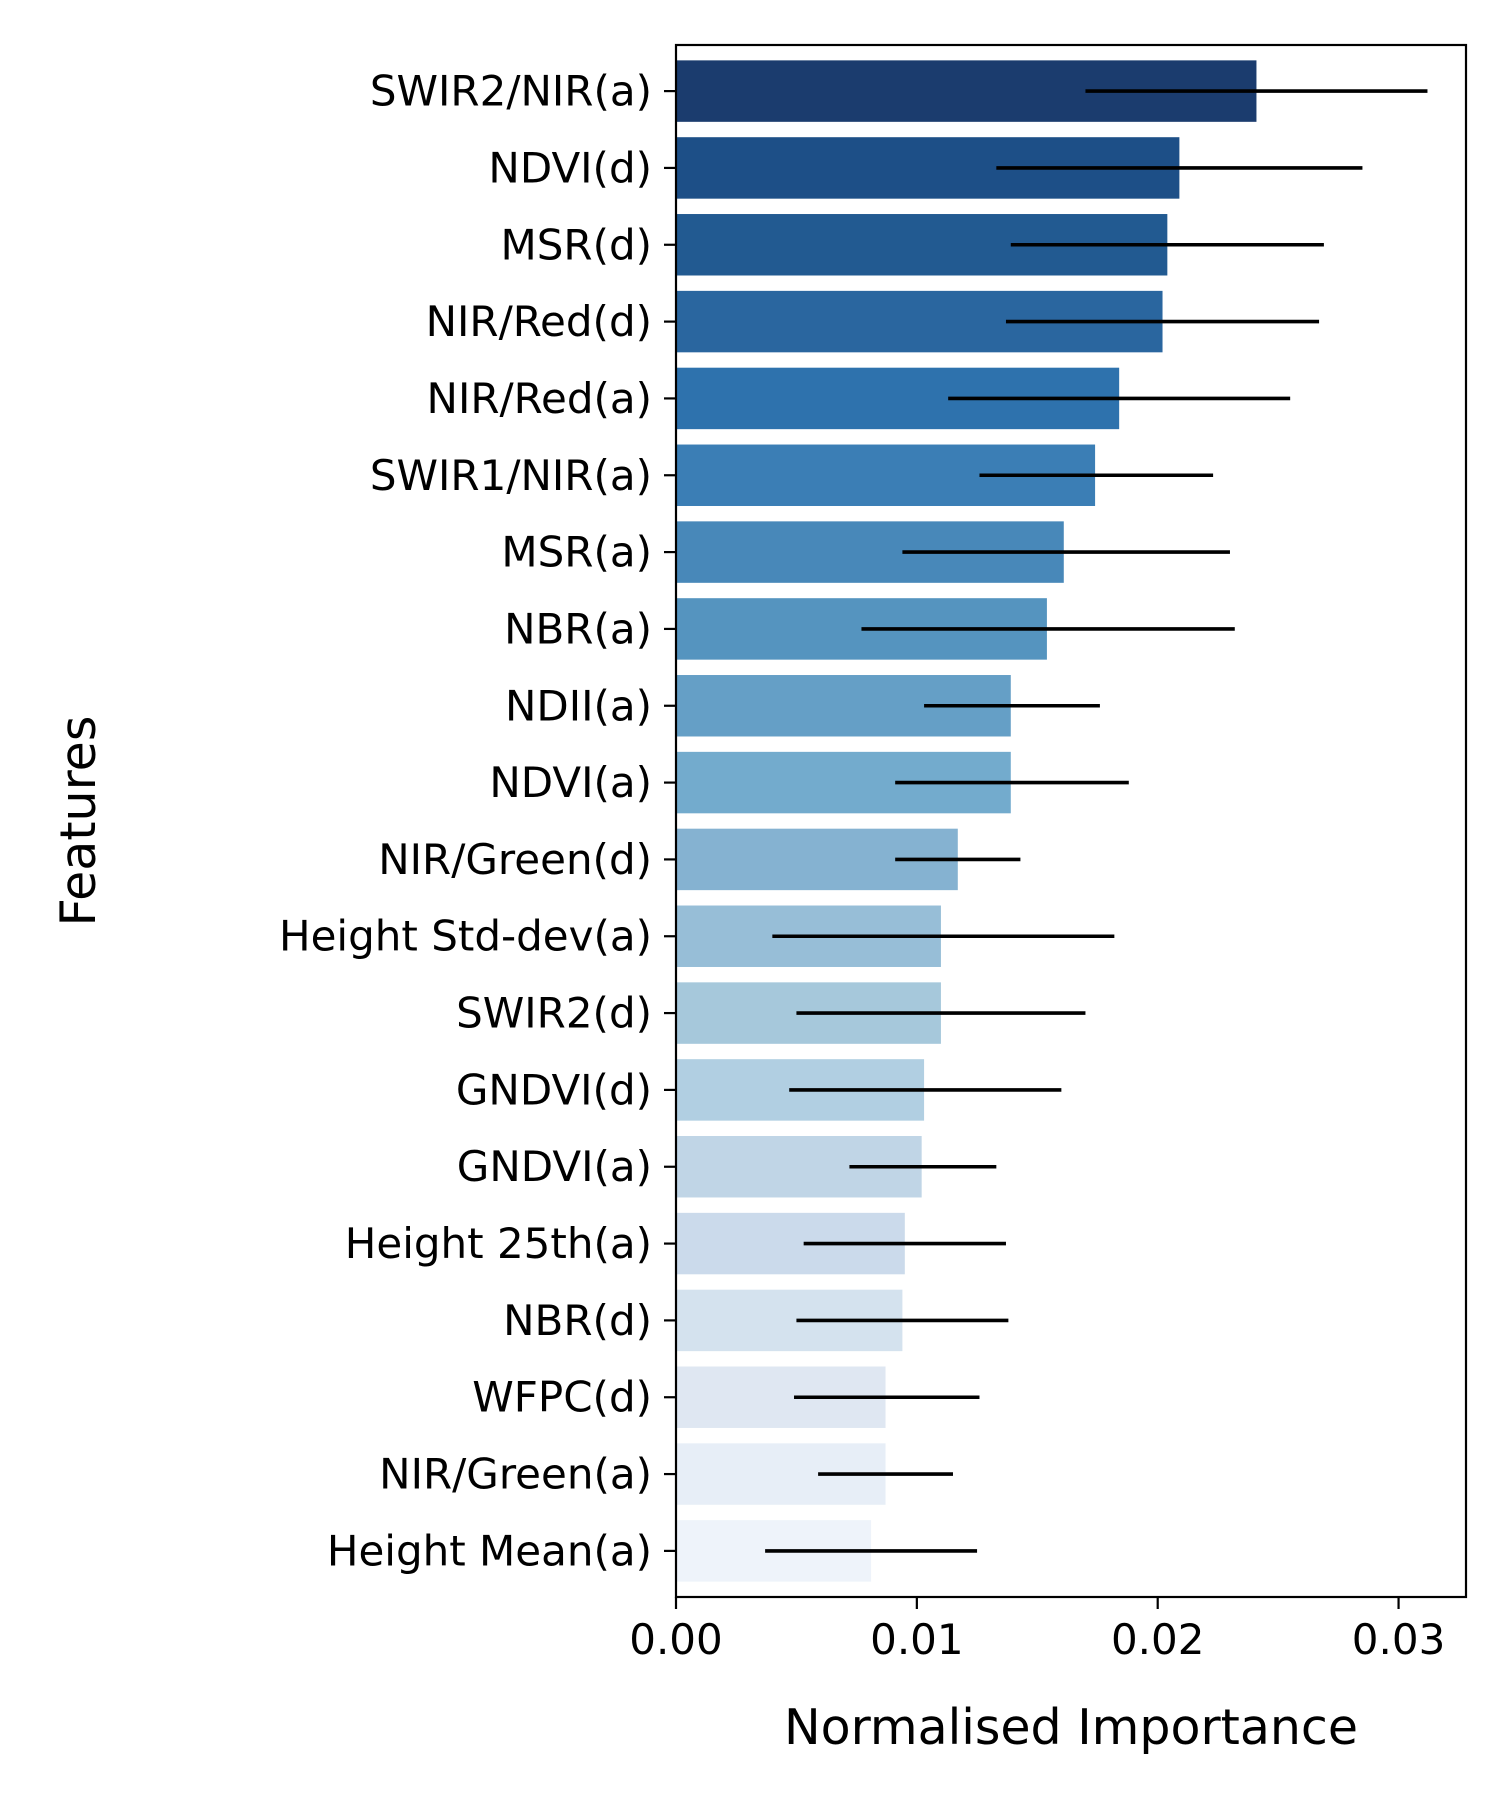 This screenshot has width=1500, height=1804. I want to click on y-tick-label: MSR(d), so click(576, 244).